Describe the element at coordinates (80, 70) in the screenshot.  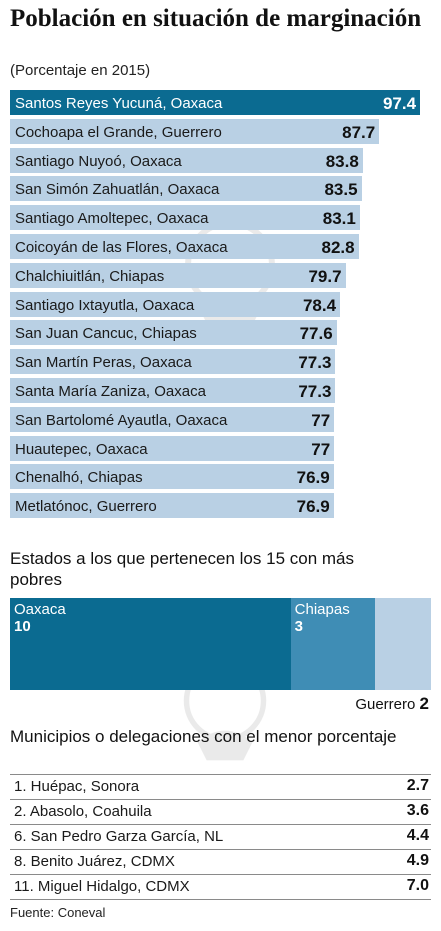
I see `chart-subtitle: (Porcentaje en 2015)` at that location.